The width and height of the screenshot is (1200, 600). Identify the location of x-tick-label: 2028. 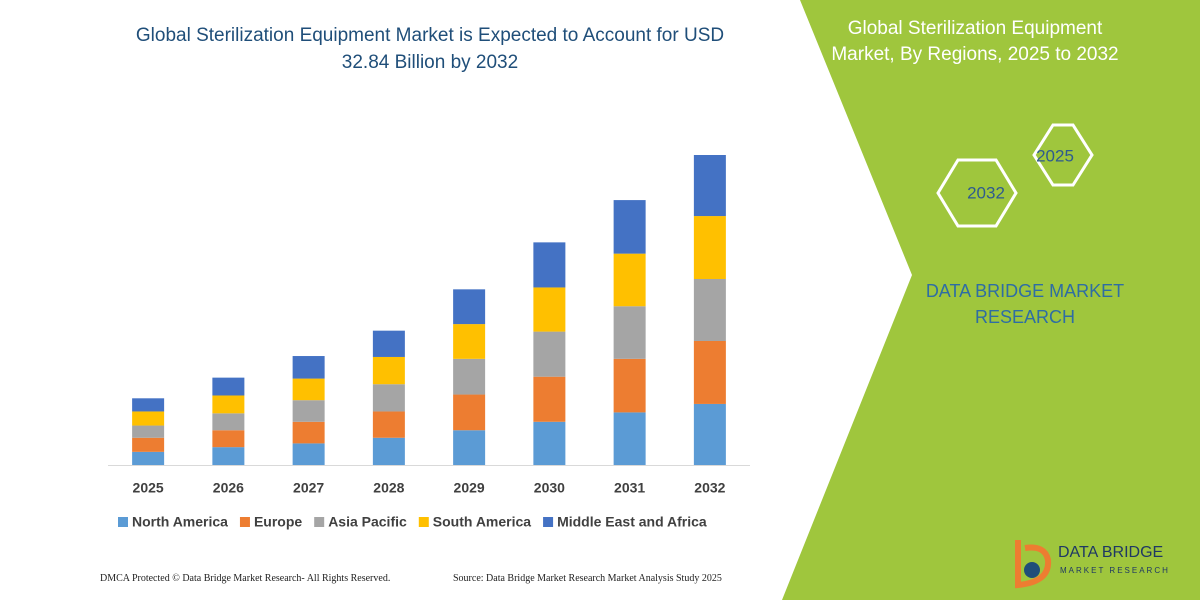
(388, 488).